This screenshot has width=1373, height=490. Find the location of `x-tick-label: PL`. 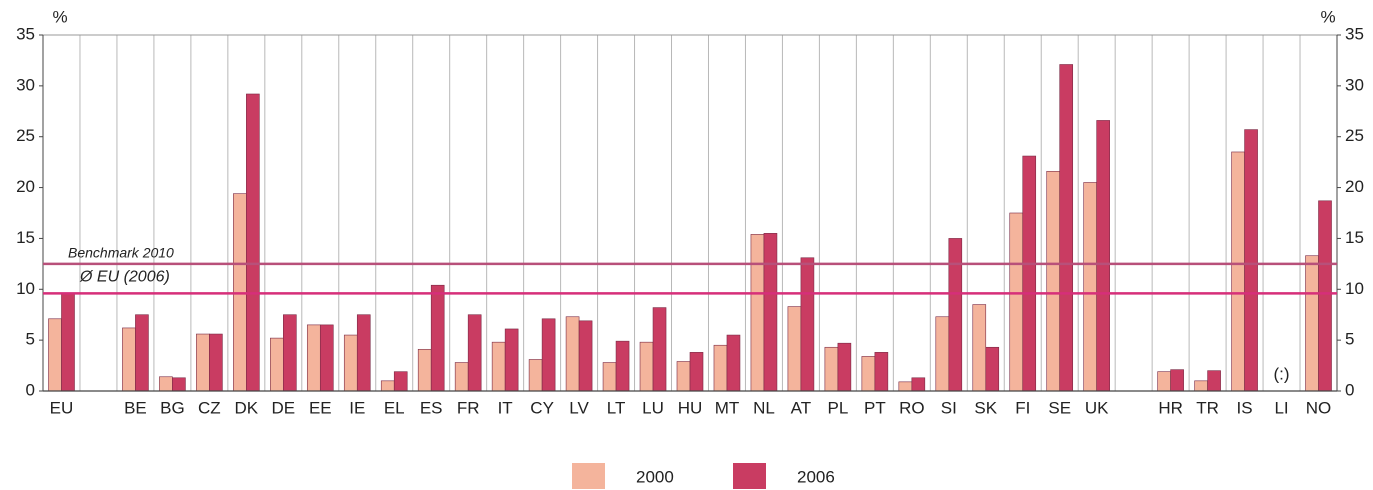

x-tick-label: PL is located at coordinates (837, 407).